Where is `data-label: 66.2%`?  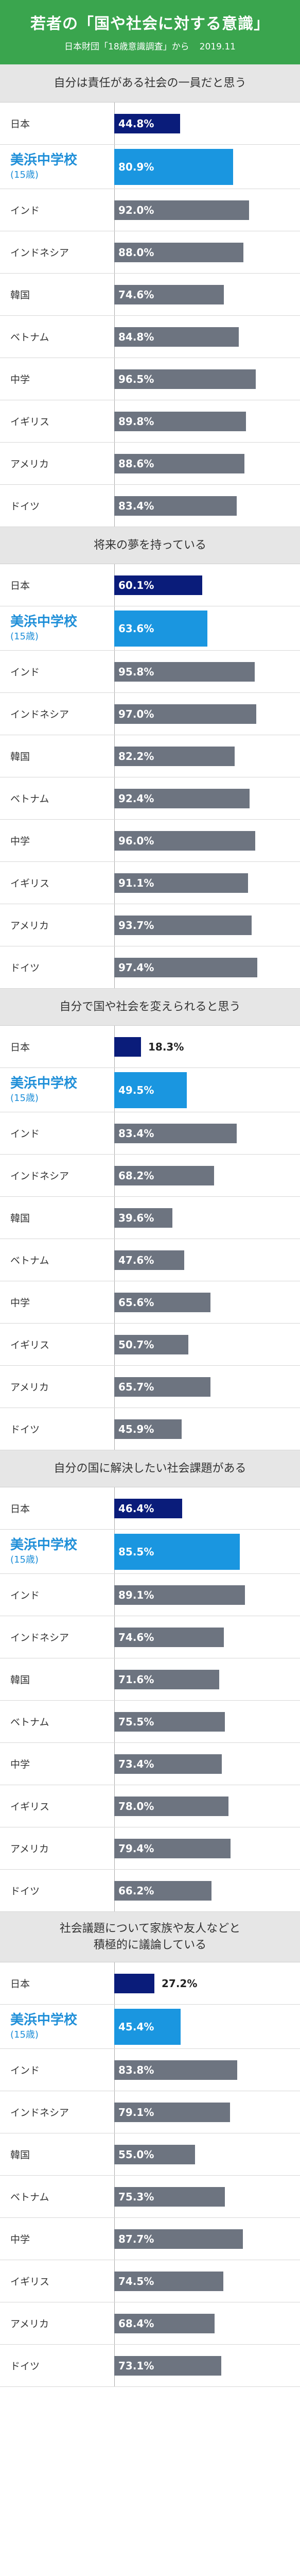 data-label: 66.2% is located at coordinates (136, 1891).